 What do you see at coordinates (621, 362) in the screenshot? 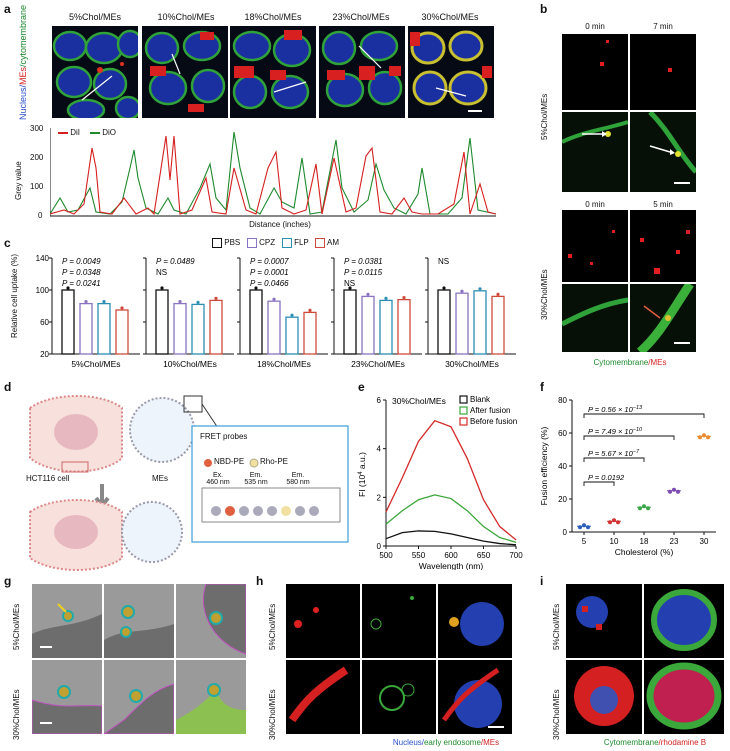
I see `b-caption-cytomembrane: Cytomembrane` at bounding box center [621, 362].